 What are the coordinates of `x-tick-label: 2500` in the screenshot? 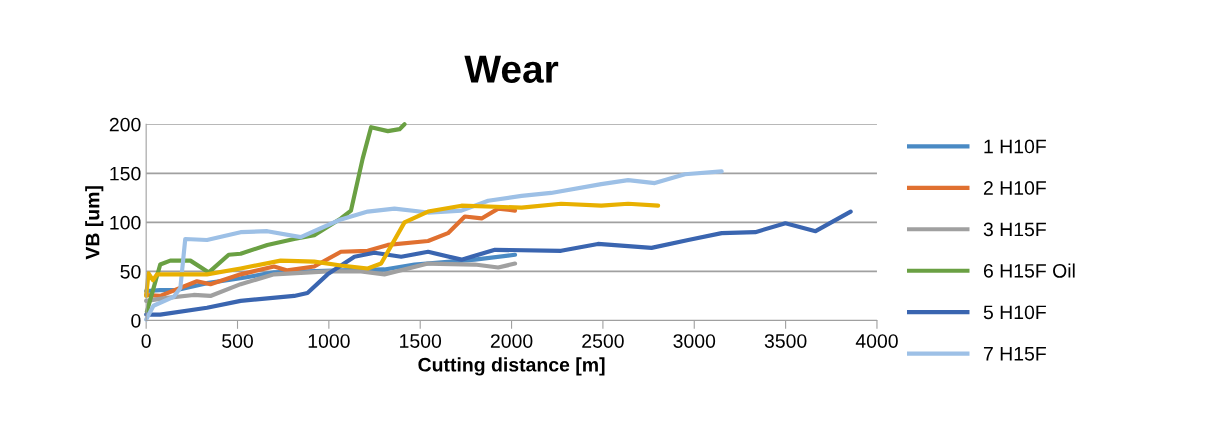 It's located at (603, 341).